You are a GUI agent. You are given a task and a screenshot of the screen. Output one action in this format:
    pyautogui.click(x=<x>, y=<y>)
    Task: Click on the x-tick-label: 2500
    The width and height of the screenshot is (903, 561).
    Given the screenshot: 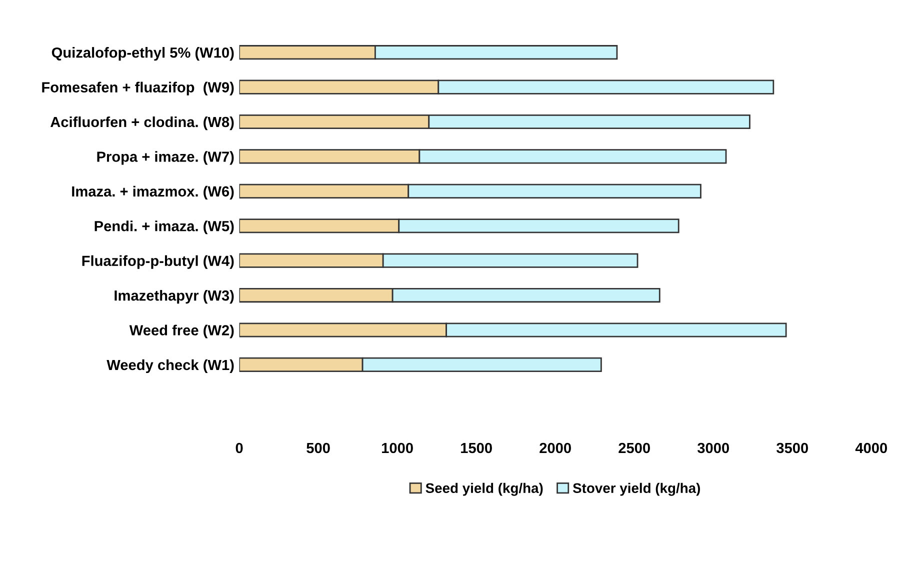 What is the action you would take?
    pyautogui.click(x=634, y=448)
    